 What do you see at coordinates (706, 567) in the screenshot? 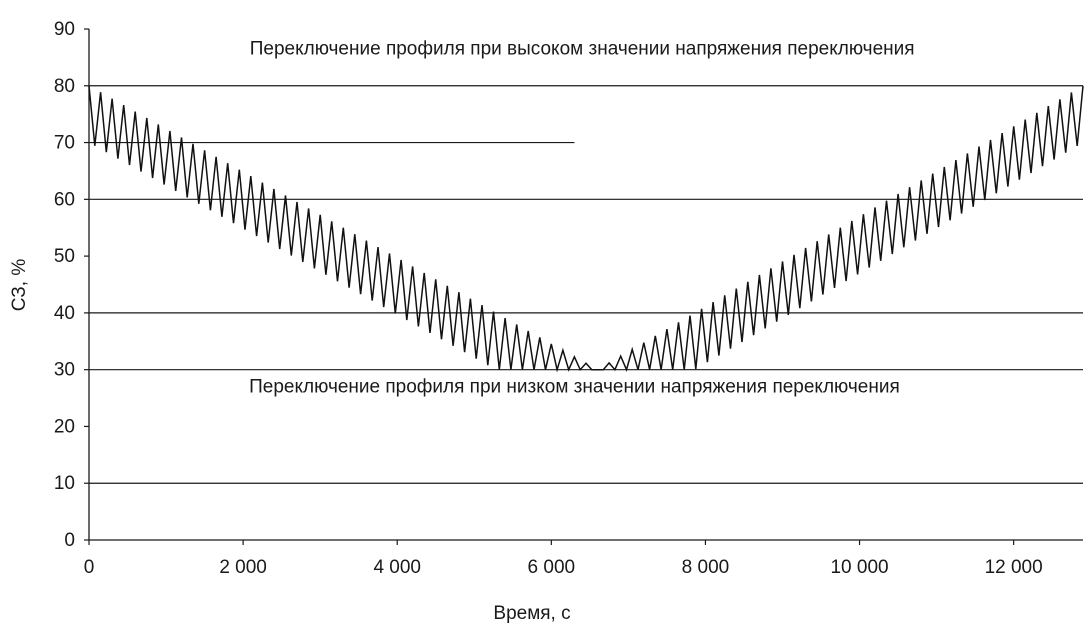
I see `x-tick-label: 8 000` at bounding box center [706, 567].